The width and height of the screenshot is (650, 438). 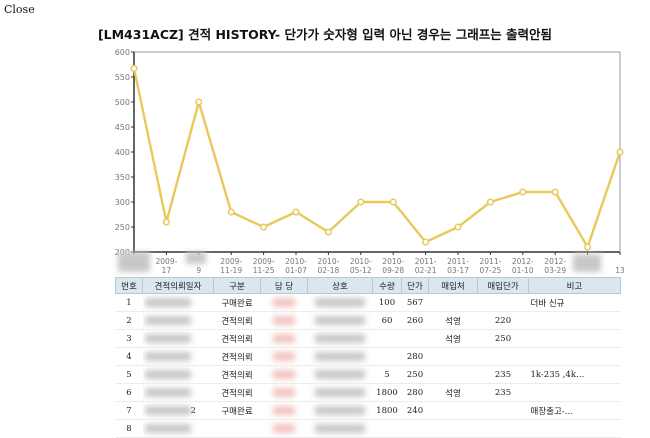 I want to click on table-cell: 100, so click(x=387, y=302).